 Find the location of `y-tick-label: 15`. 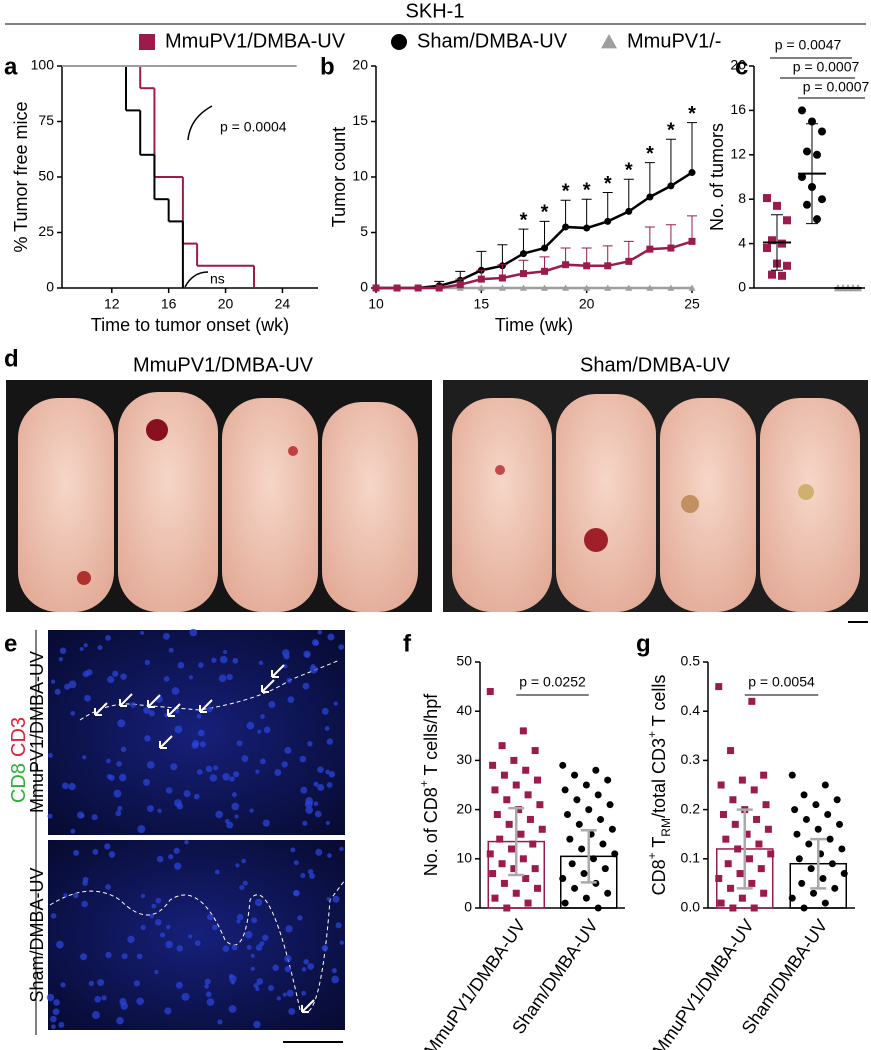

y-tick-label: 15 is located at coordinates (360, 120).